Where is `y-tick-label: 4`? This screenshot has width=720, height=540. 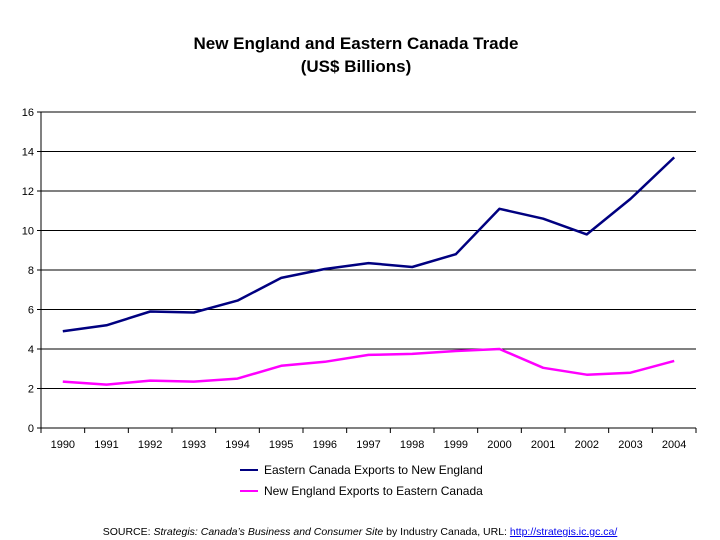 y-tick-label: 4 is located at coordinates (31, 350).